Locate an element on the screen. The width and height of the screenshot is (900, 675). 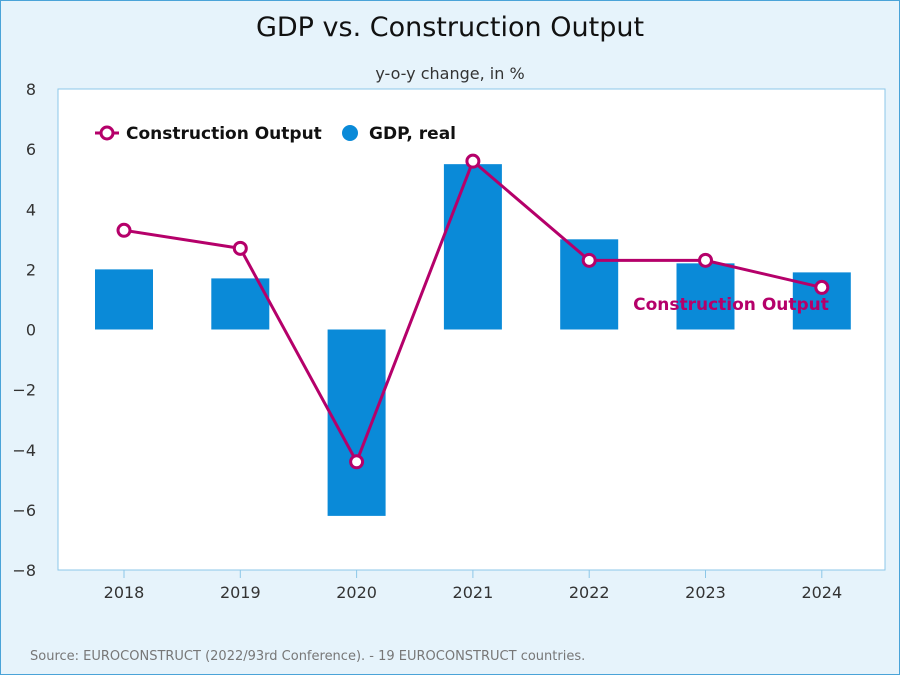
y-tick-label: 8 is located at coordinates (31, 89).